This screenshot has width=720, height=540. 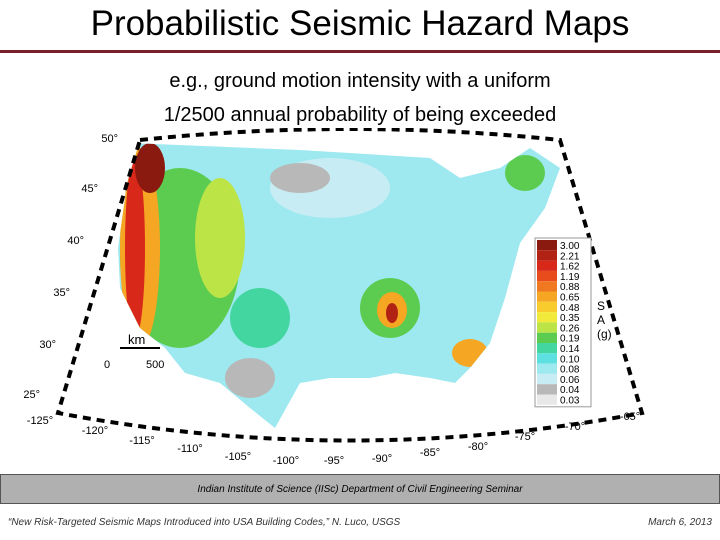 I want to click on legend-label: 1.62, so click(x=570, y=267).